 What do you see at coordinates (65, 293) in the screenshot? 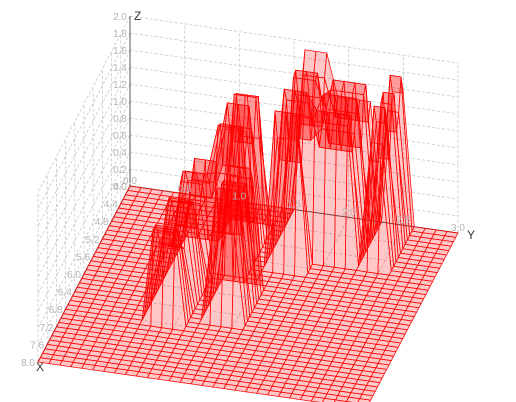
I see `x-tick-label: 6.4` at bounding box center [65, 293].